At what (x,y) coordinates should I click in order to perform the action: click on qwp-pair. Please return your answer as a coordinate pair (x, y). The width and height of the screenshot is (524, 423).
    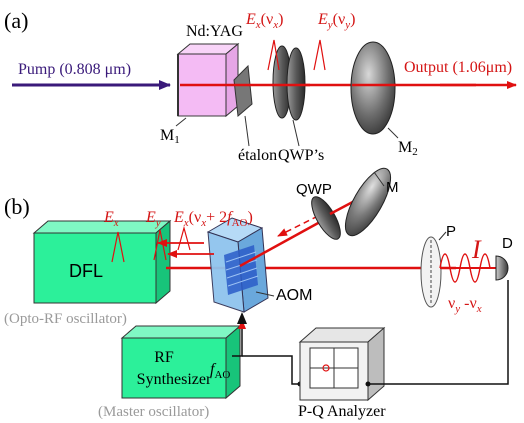
    Looking at the image, I should click on (289, 83).